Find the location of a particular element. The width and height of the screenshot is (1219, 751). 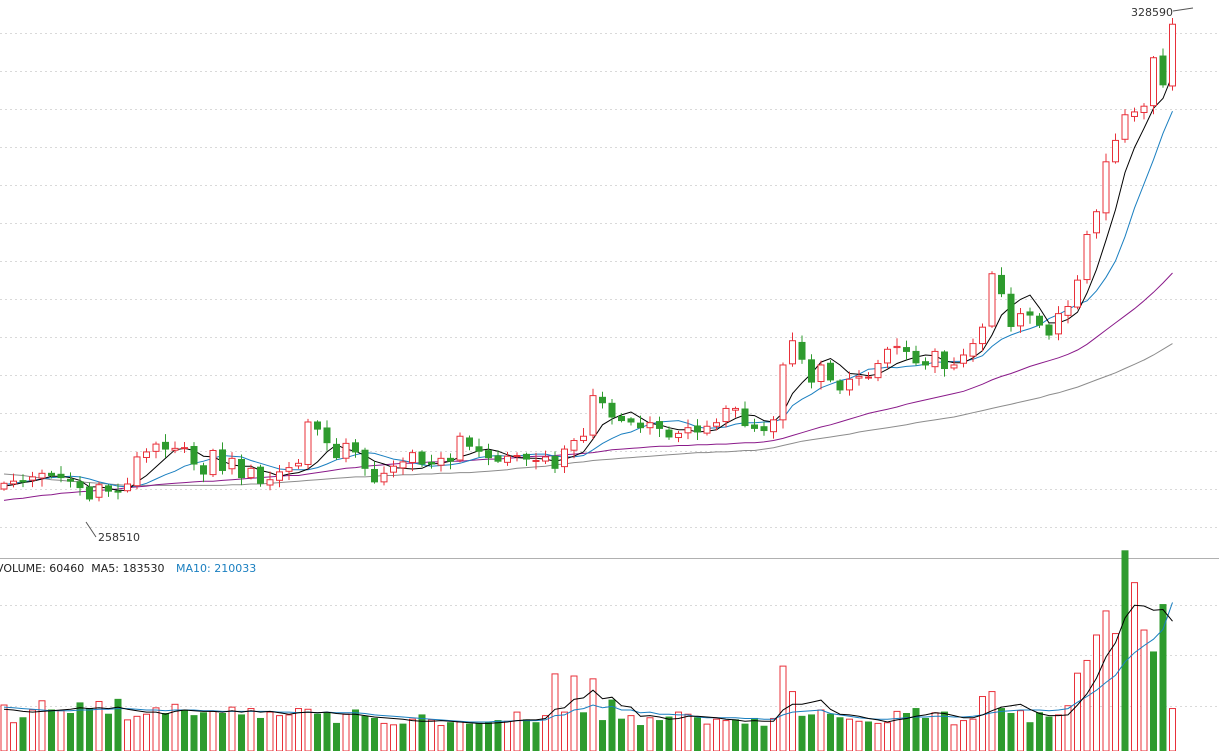

low-annotation: 258510 is located at coordinates (112, 532).